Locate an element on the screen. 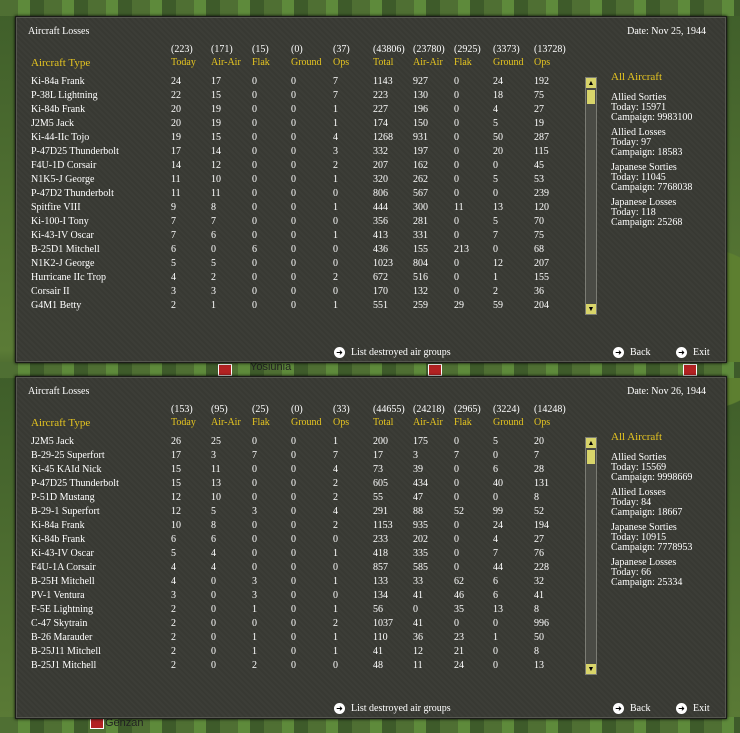 The width and height of the screenshot is (740, 733). table-row: F4U-1D Corsair 14 12 0 0 2 207 162 0 0 45 is located at coordinates (296, 167).